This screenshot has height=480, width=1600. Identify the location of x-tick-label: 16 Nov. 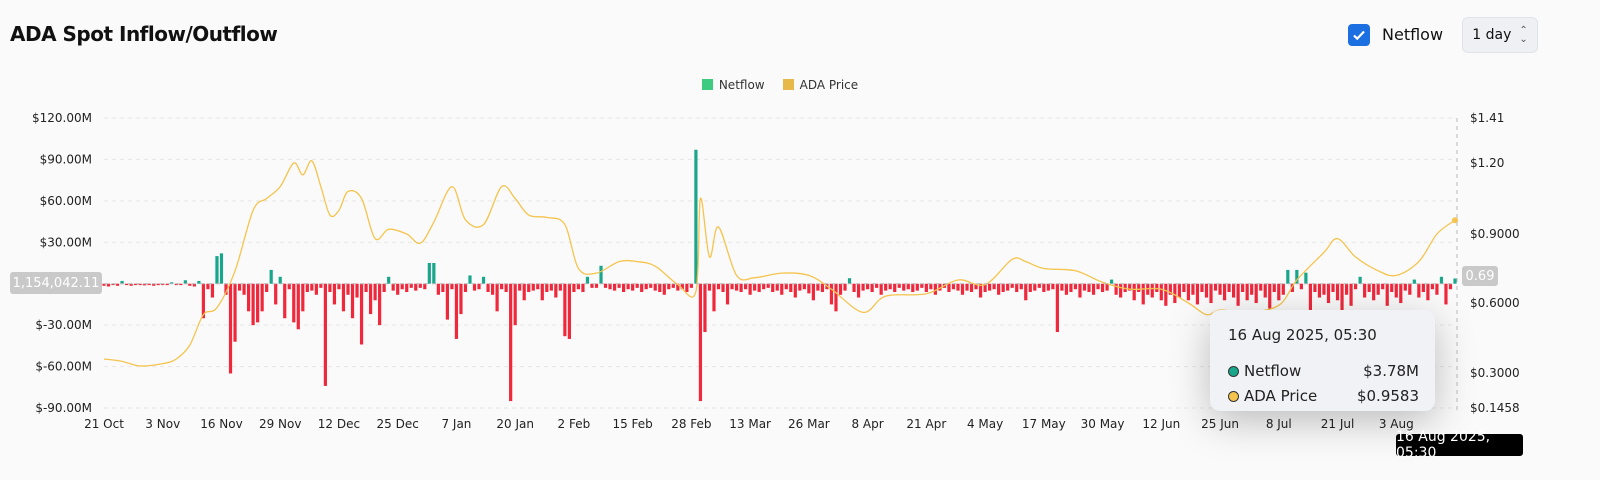
(221, 424).